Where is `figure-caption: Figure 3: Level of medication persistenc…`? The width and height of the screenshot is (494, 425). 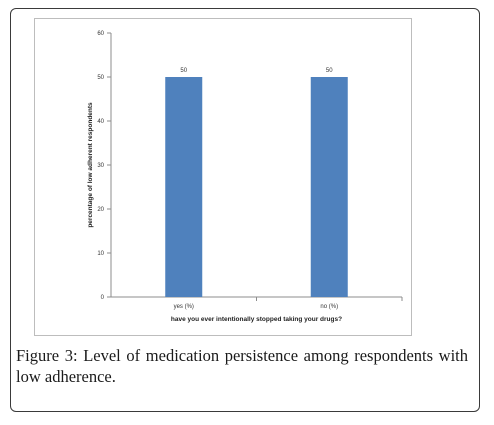
figure-caption: Figure 3: Level of medication persistenc… is located at coordinates (242, 366).